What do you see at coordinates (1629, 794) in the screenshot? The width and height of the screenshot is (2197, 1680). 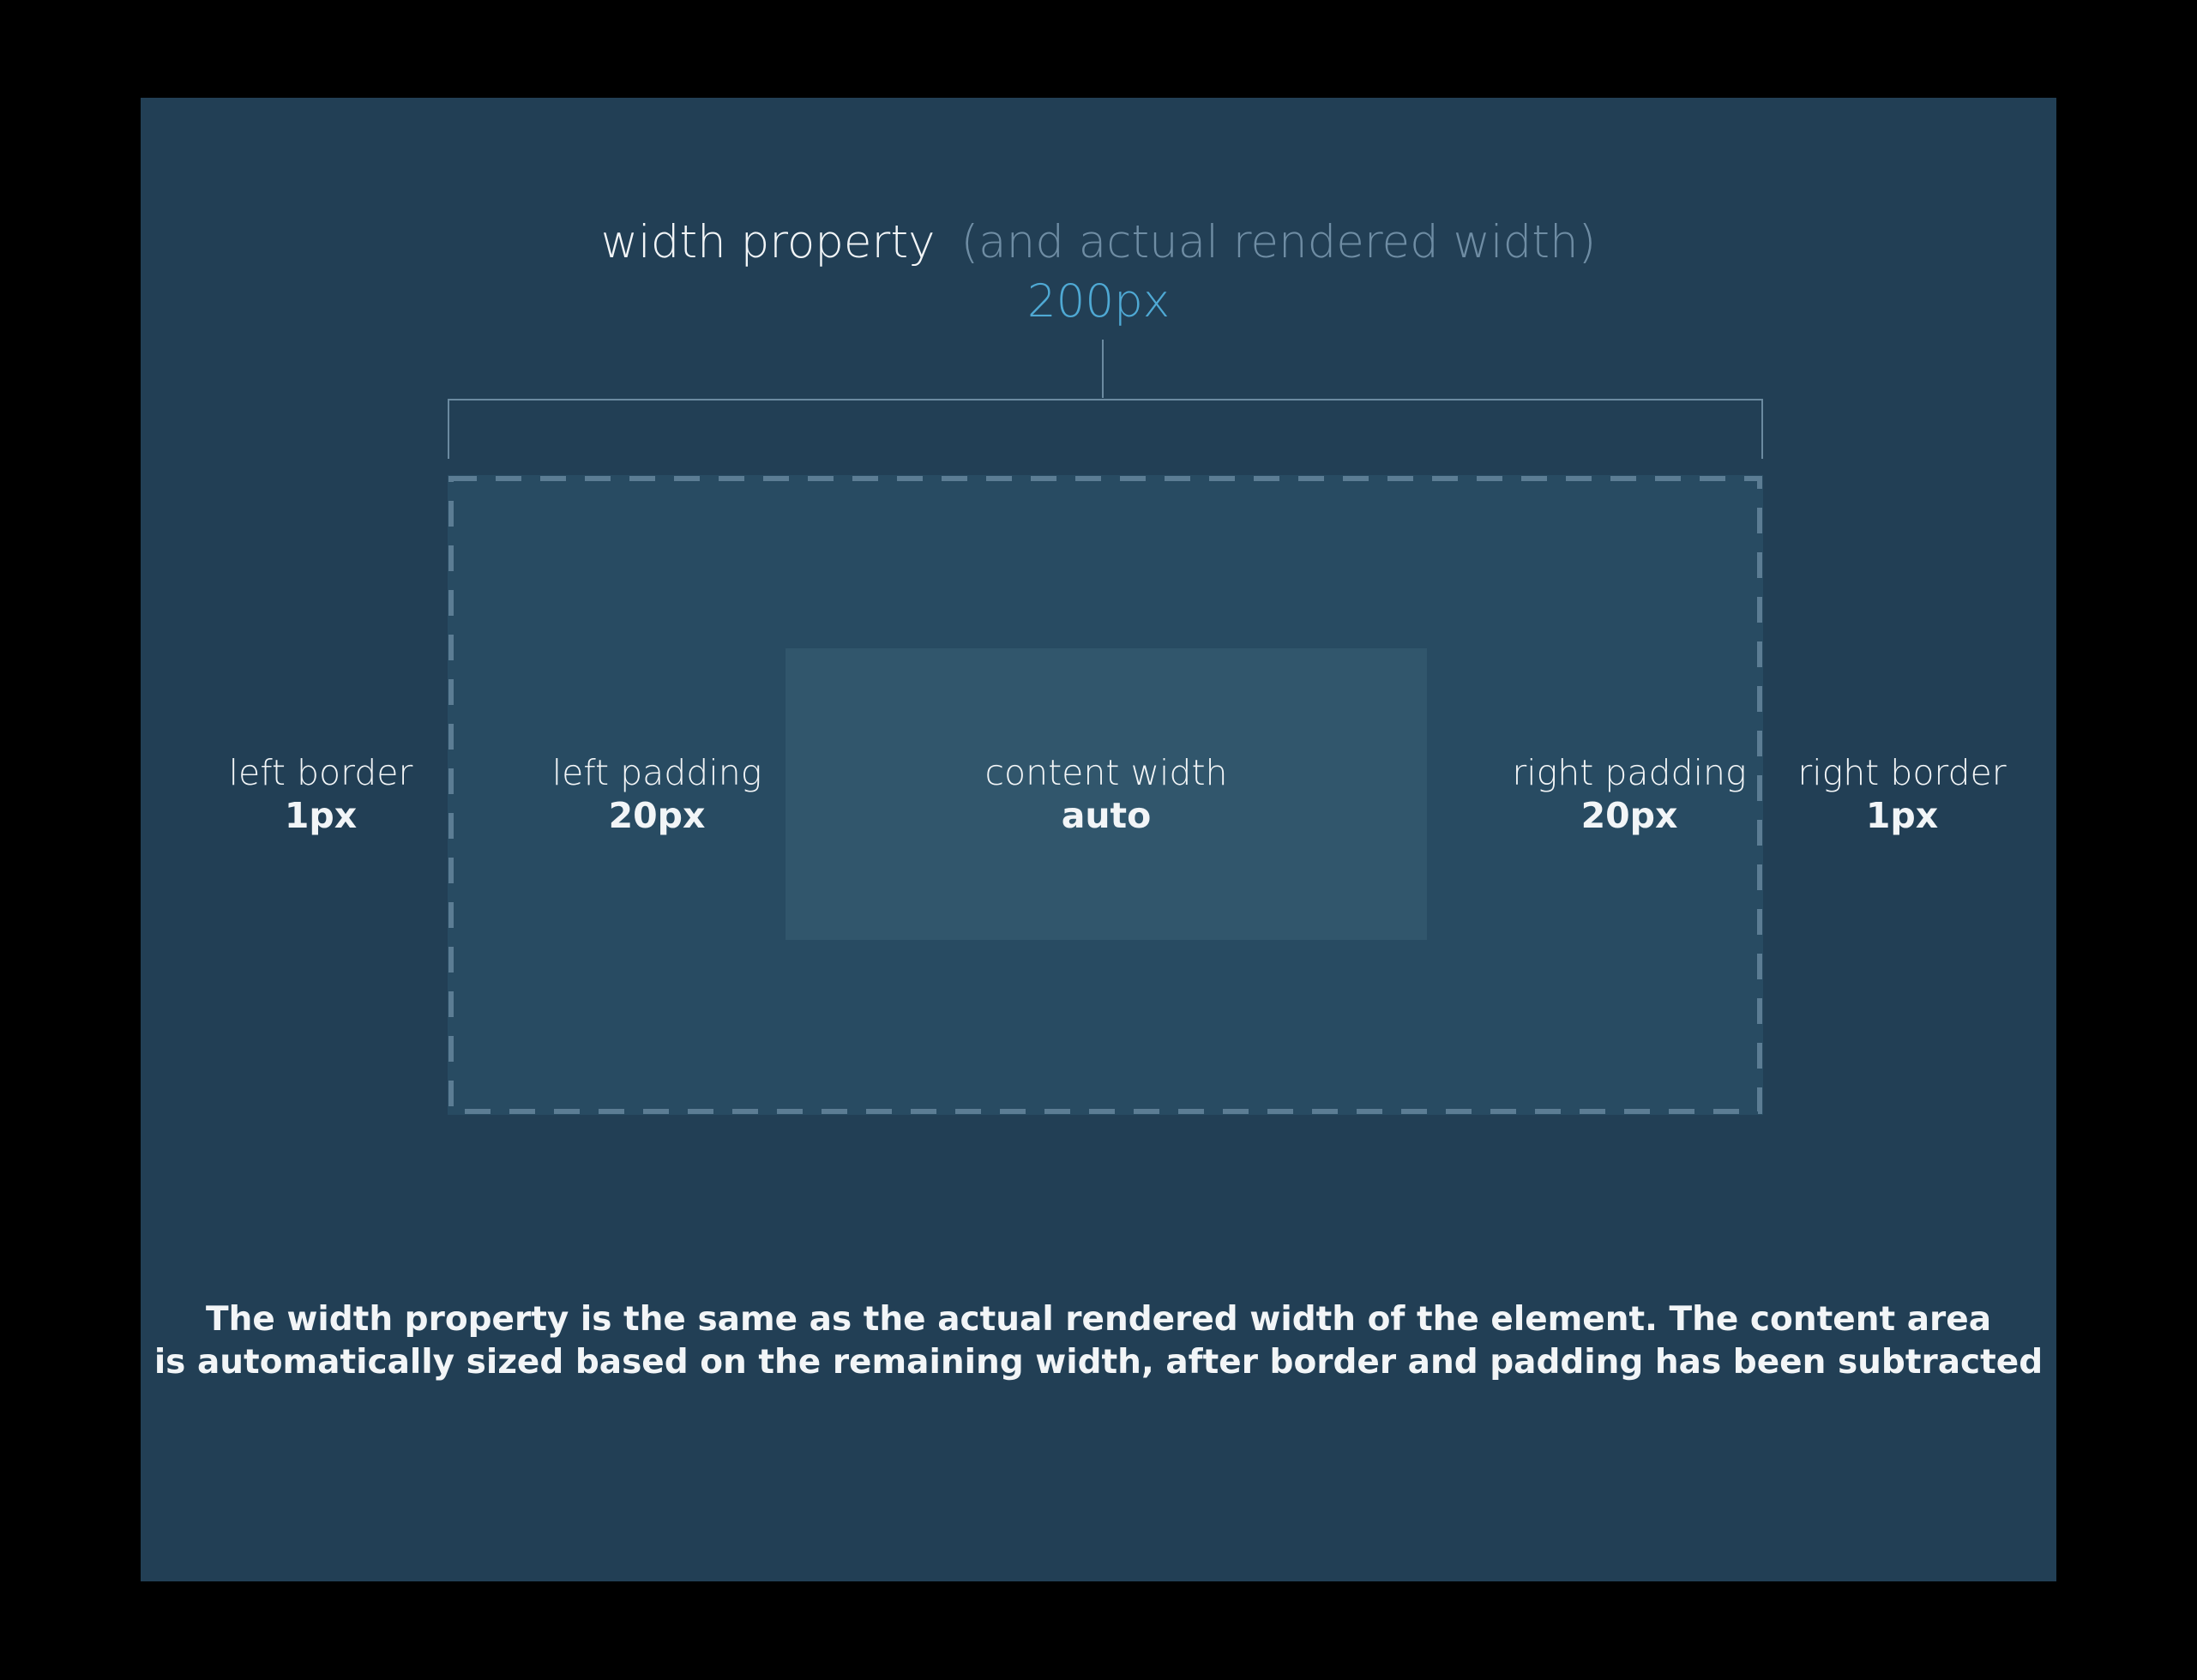 I see `right-padding-label: right padding 20px` at bounding box center [1629, 794].